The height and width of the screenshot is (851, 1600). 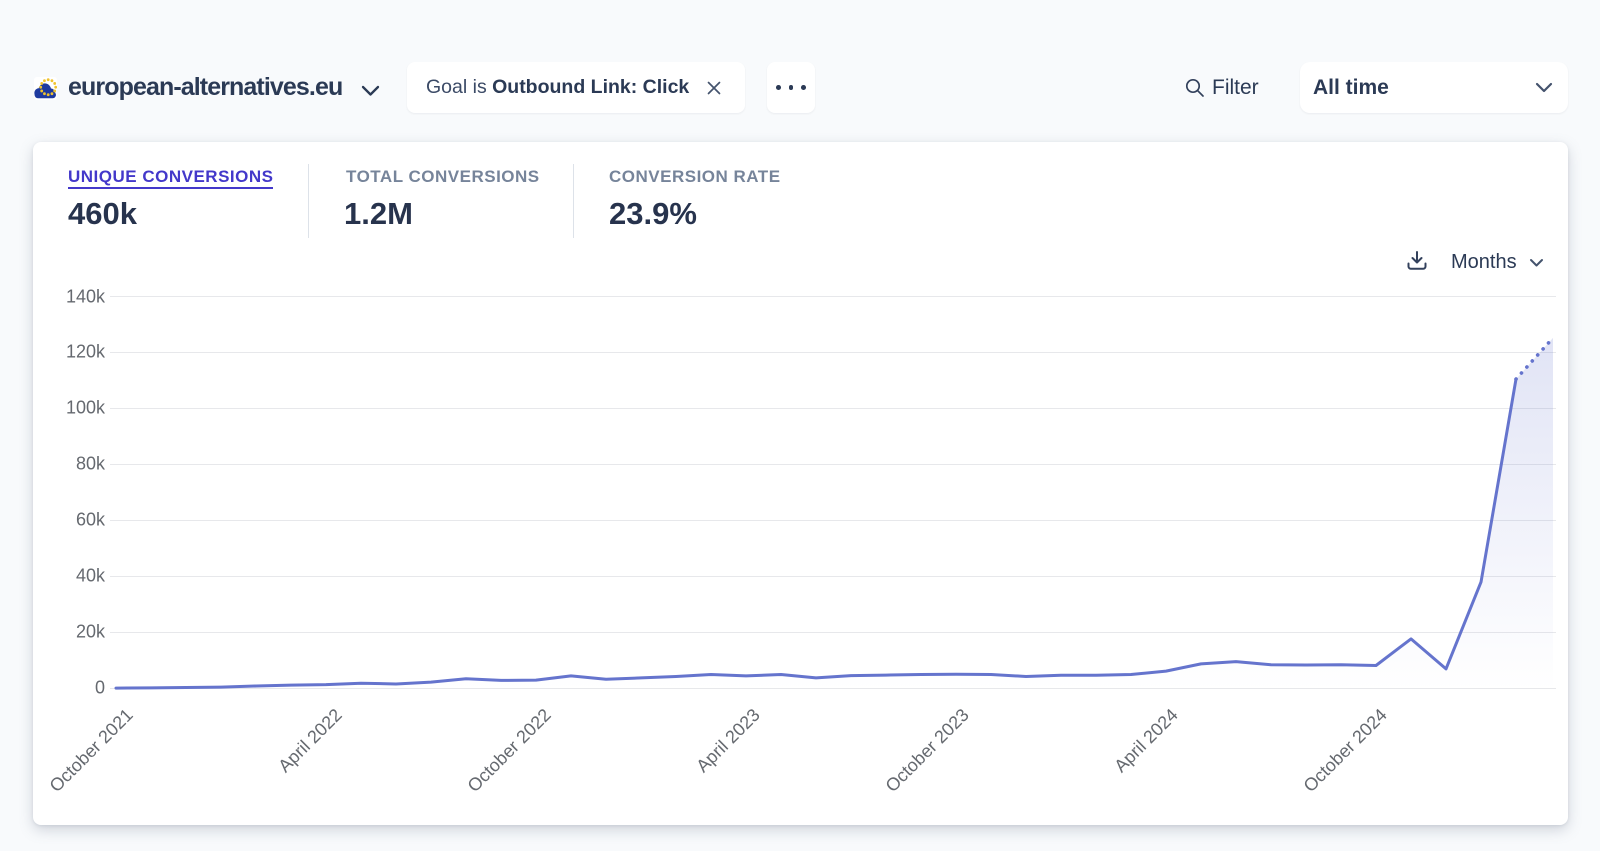 I want to click on svg-text: 80k, so click(x=91, y=464).